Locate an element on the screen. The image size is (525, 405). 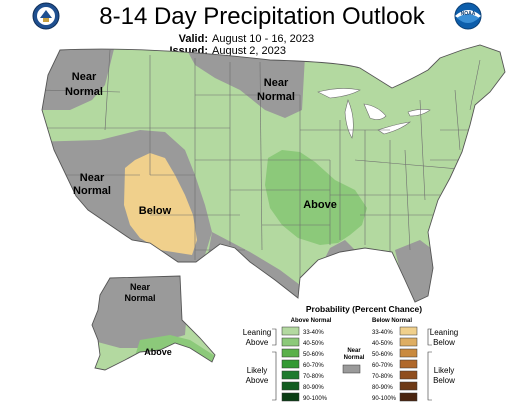
sw-below-label: Below is located at coordinates (155, 211).